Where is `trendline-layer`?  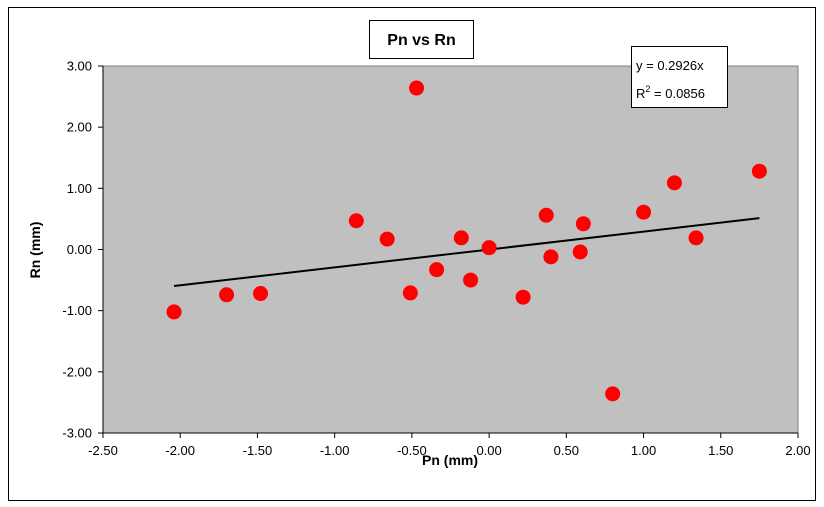
trendline-layer is located at coordinates (466, 252).